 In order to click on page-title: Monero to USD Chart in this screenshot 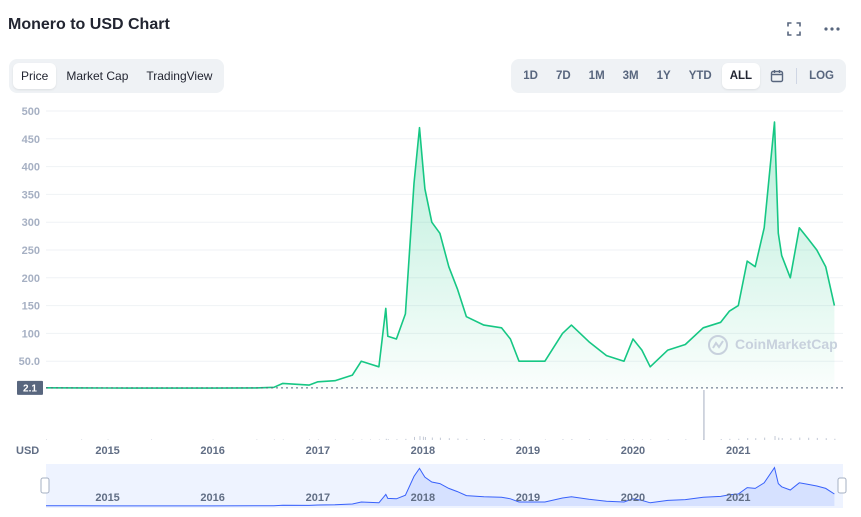, I will do `click(89, 24)`.